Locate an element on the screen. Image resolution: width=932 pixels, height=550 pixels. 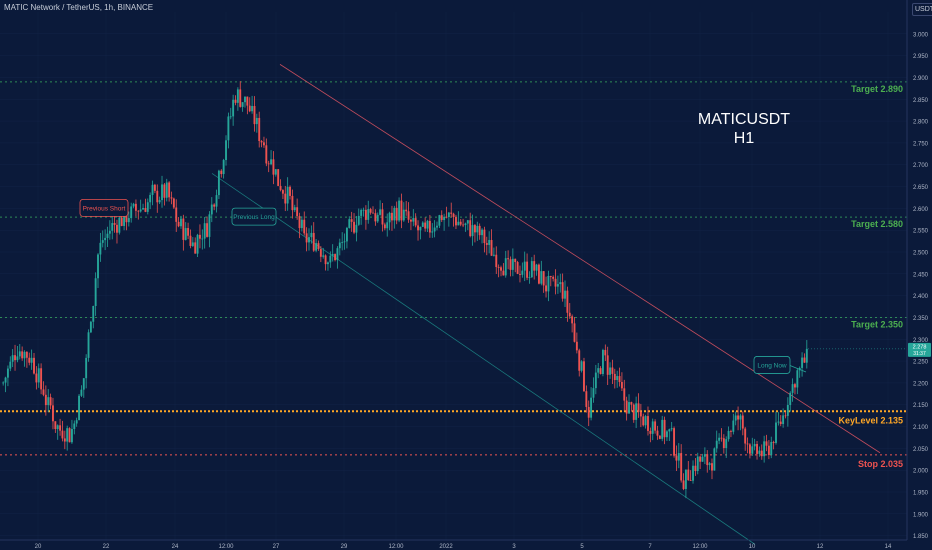
price-tick-label: 1.850 is located at coordinates (921, 537).